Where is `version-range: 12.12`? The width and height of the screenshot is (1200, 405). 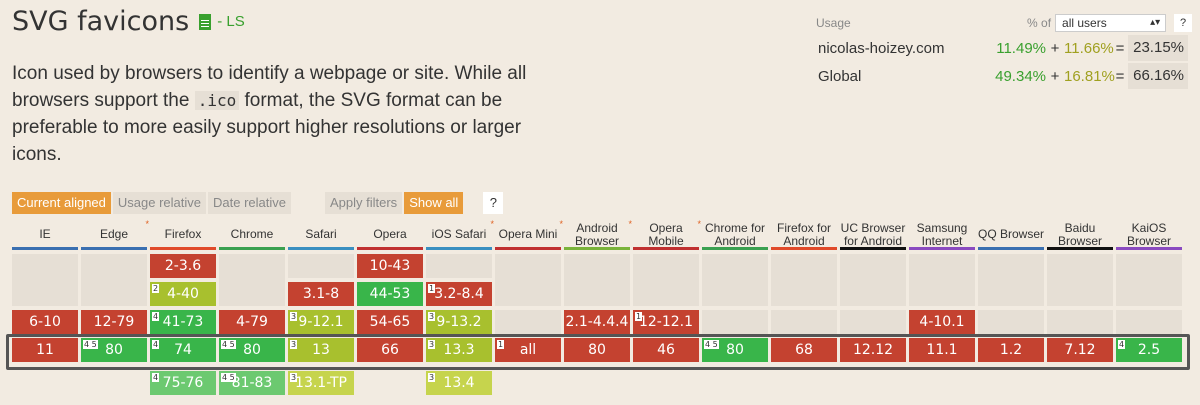 version-range: 12.12 is located at coordinates (873, 350).